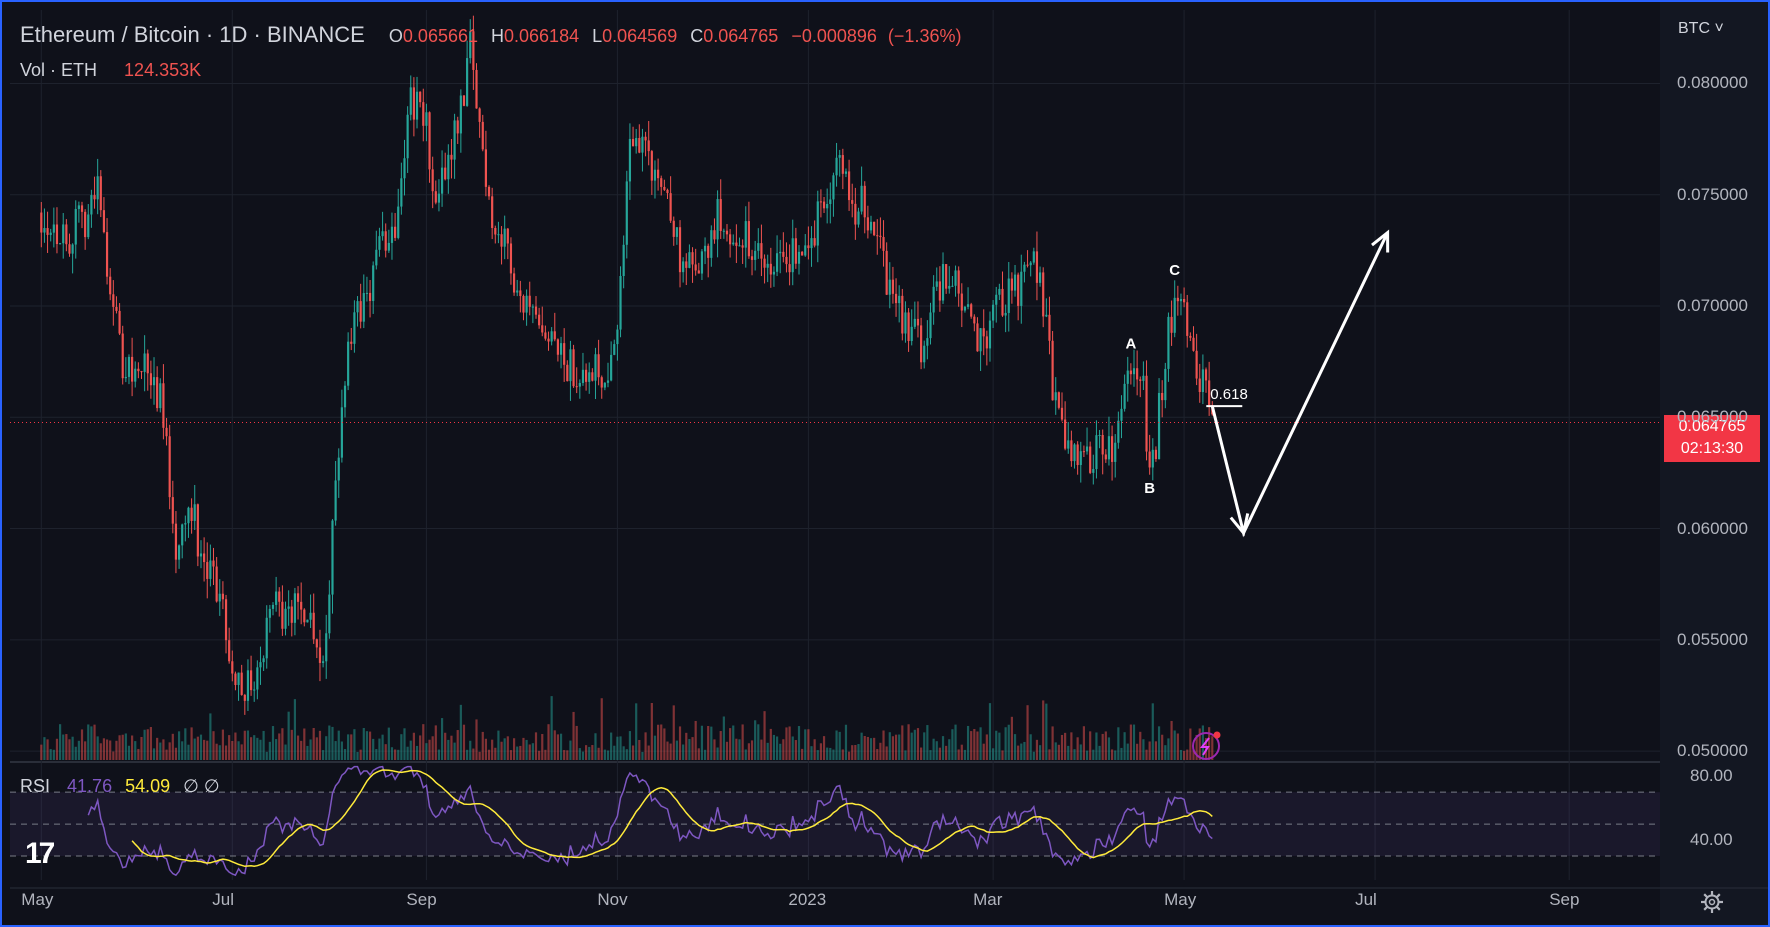 This screenshot has width=1770, height=927. What do you see at coordinates (201, 786) in the screenshot?
I see `rsi-extra-value: ∅ ∅` at bounding box center [201, 786].